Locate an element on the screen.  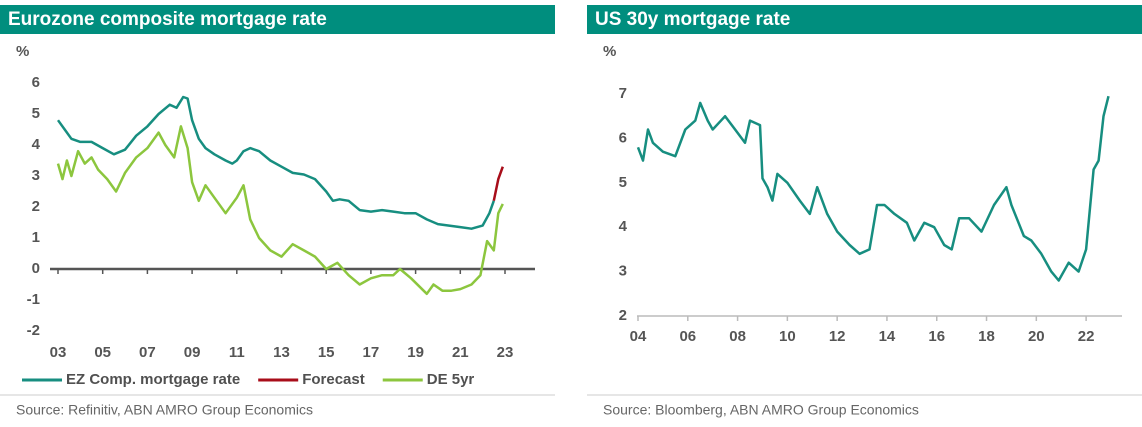
x-tick-label: 08 is located at coordinates (737, 336).